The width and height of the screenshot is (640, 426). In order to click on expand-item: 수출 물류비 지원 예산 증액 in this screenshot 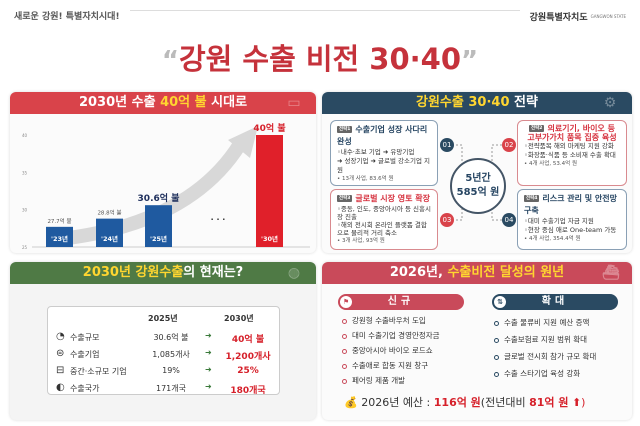, I will do `click(541, 323)`.